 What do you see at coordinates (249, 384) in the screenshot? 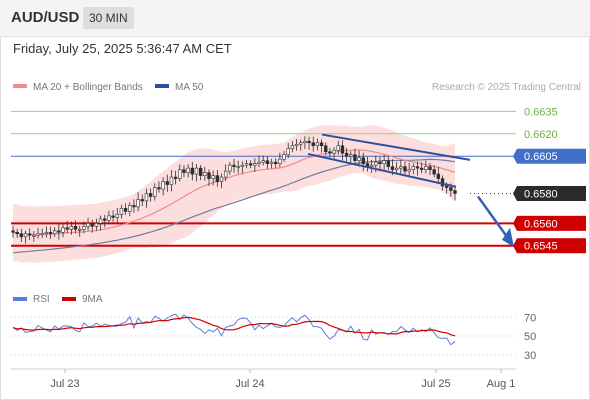
I see `x-tick-label: Jul 24` at bounding box center [249, 384].